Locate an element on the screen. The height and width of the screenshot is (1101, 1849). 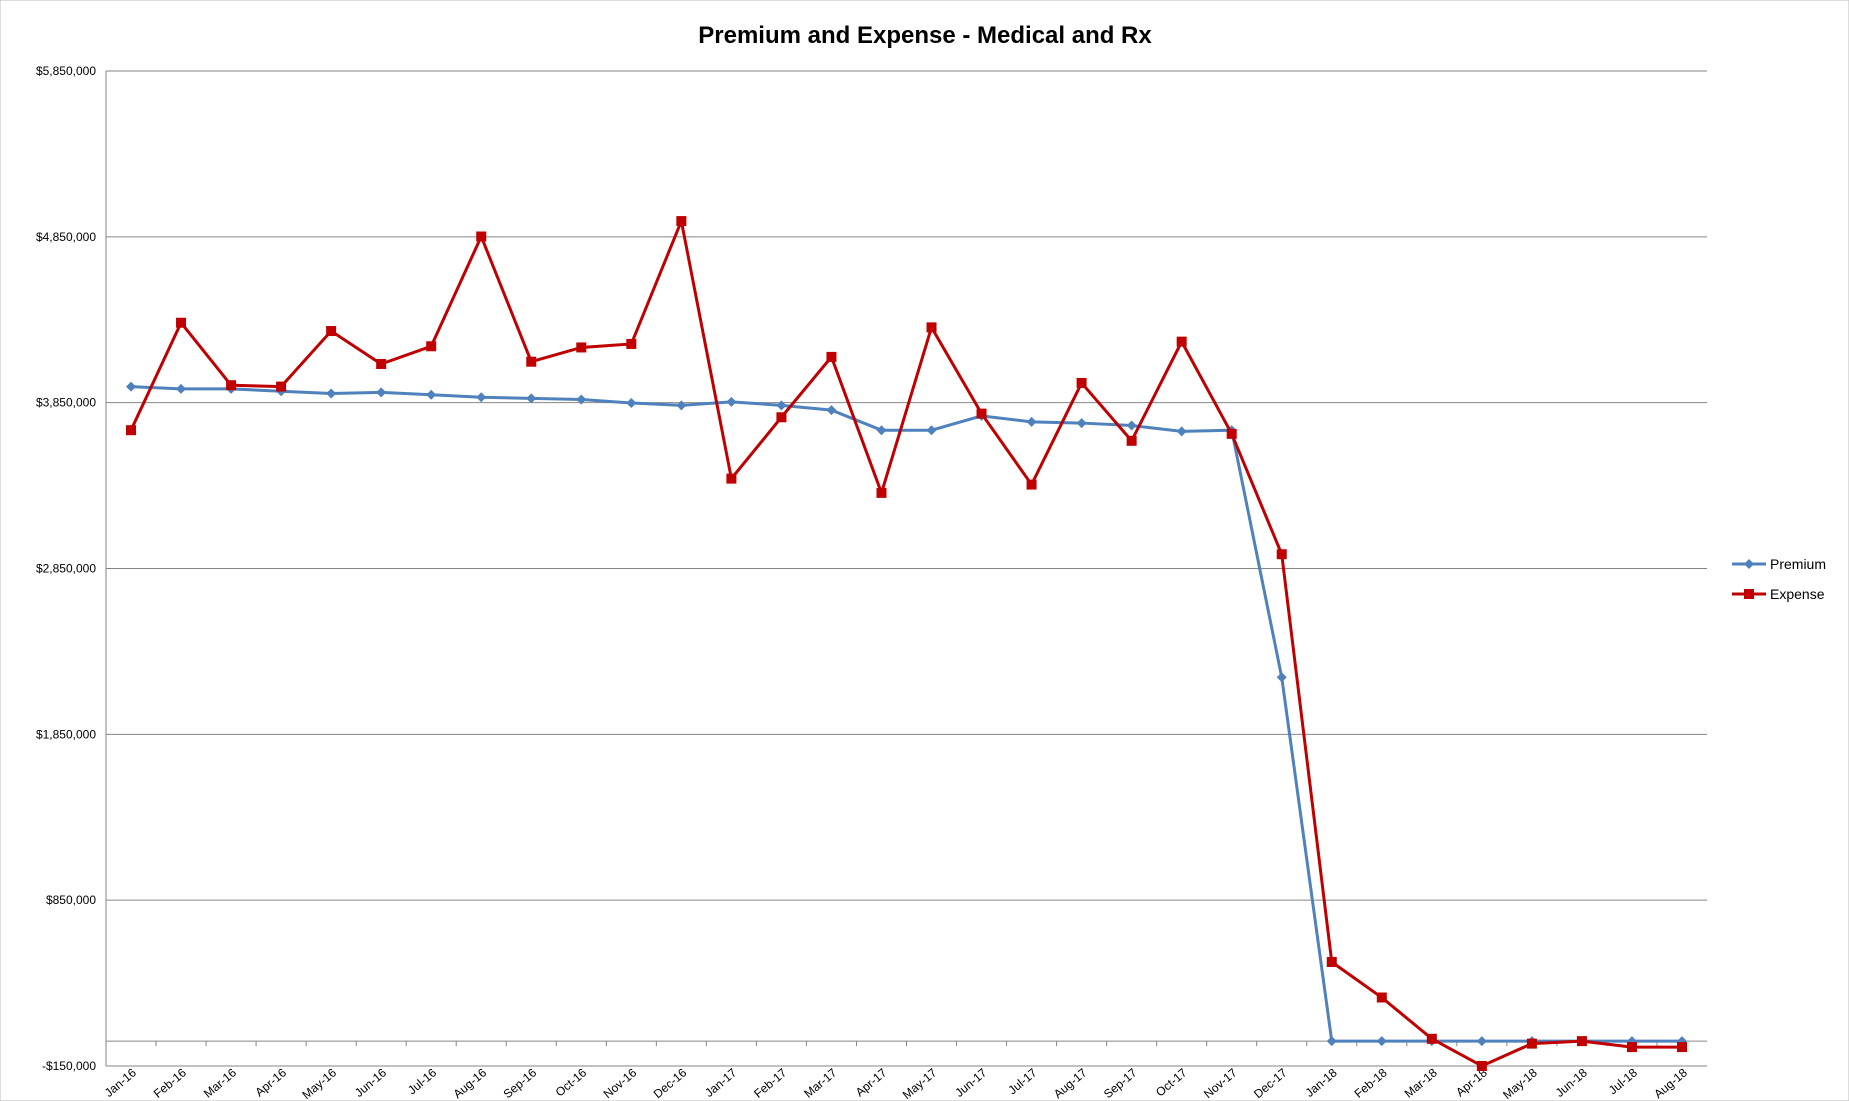
y-tick-label: $850,000 is located at coordinates (71, 900).